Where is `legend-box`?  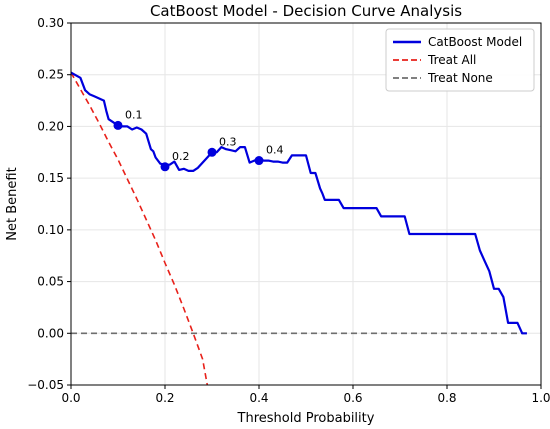 legend-box is located at coordinates (460, 60).